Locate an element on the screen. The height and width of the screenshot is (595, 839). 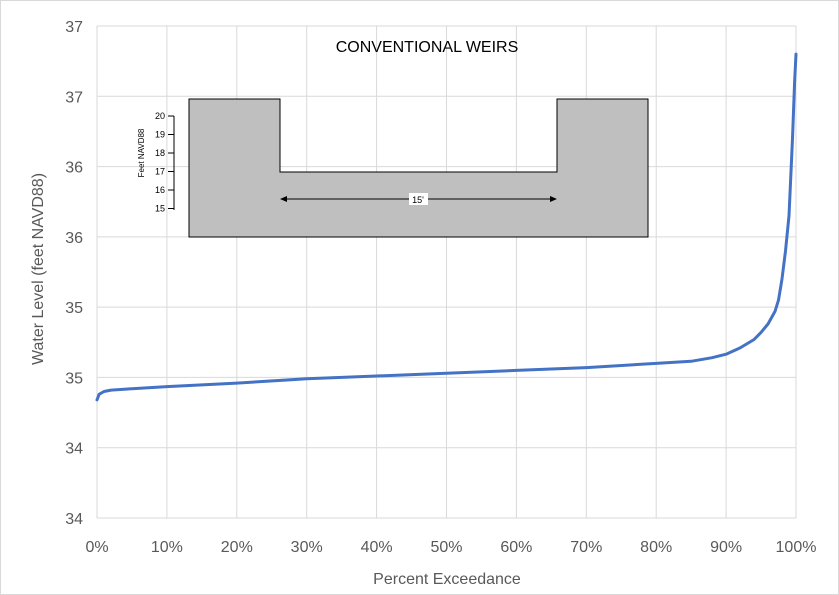
inset-tick-label: 16 is located at coordinates (160, 190).